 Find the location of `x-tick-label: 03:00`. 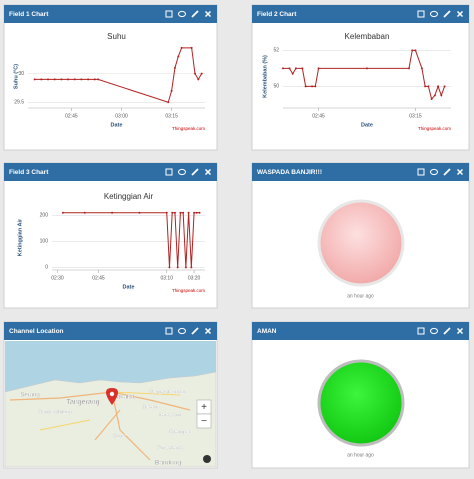

x-tick-label: 03:00 is located at coordinates (121, 116).